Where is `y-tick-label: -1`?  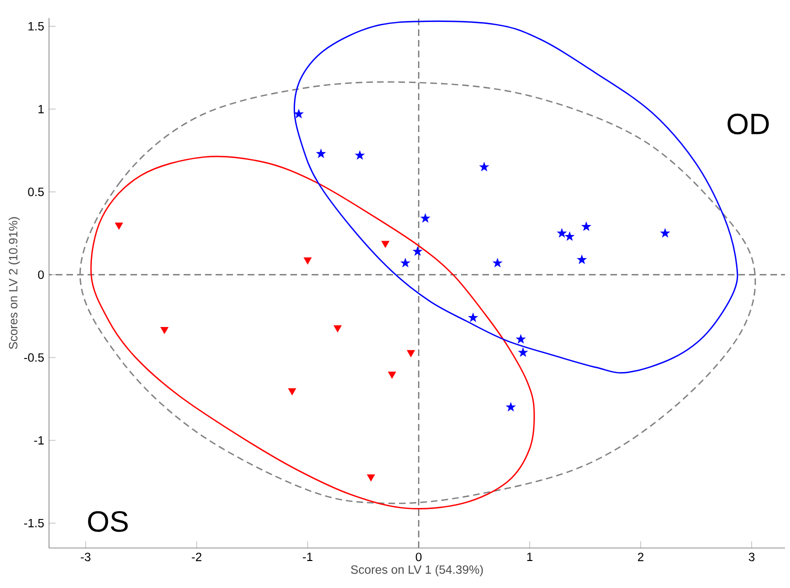
y-tick-label: -1 is located at coordinates (39, 440).